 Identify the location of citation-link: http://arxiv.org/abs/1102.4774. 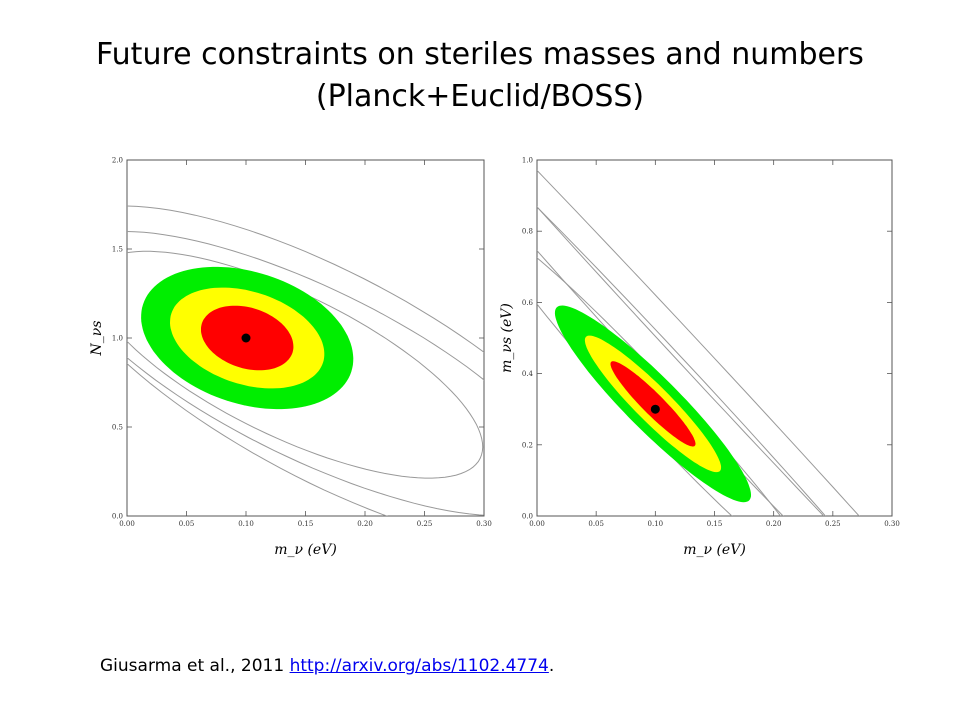
(419, 666).